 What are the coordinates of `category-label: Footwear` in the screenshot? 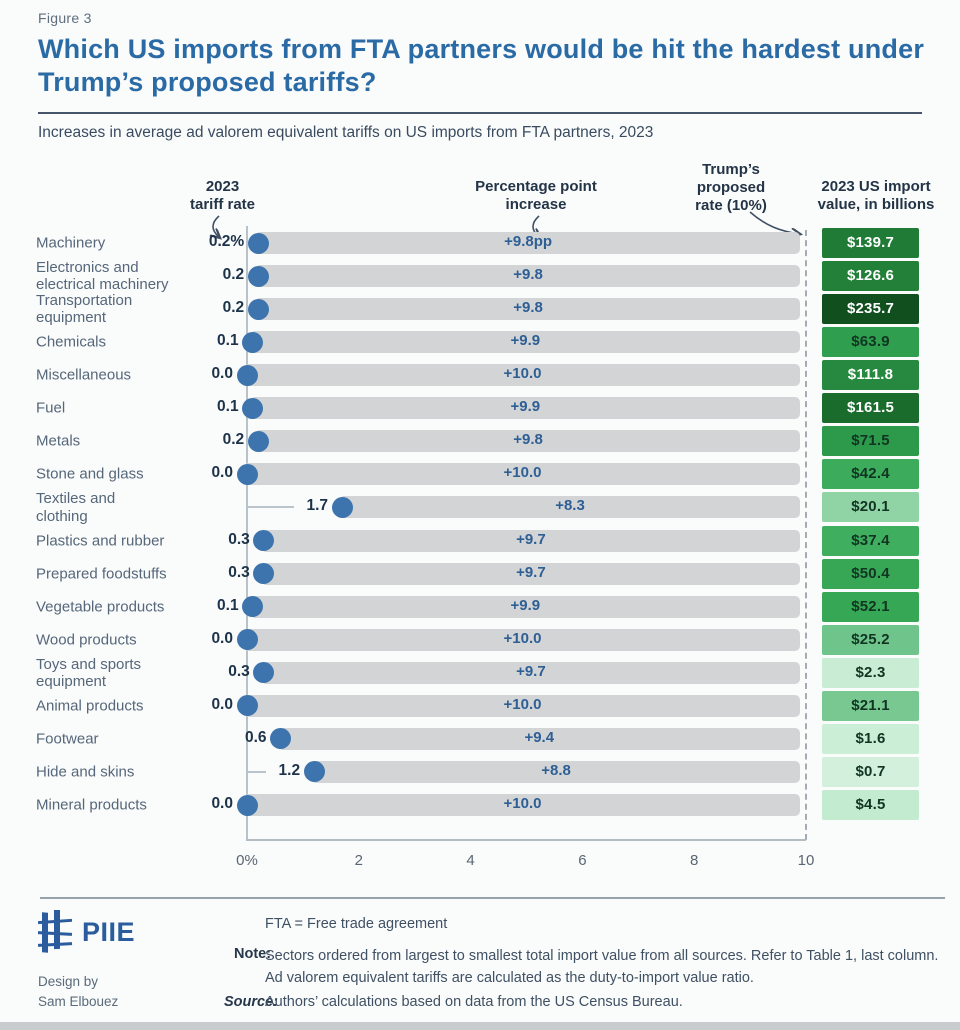 It's located at (67, 739).